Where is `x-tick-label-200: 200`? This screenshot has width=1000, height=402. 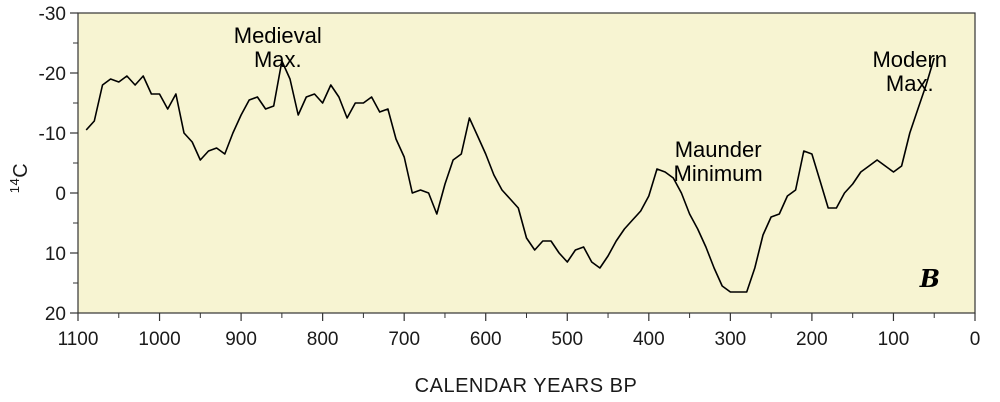
x-tick-label-200: 200 is located at coordinates (812, 339).